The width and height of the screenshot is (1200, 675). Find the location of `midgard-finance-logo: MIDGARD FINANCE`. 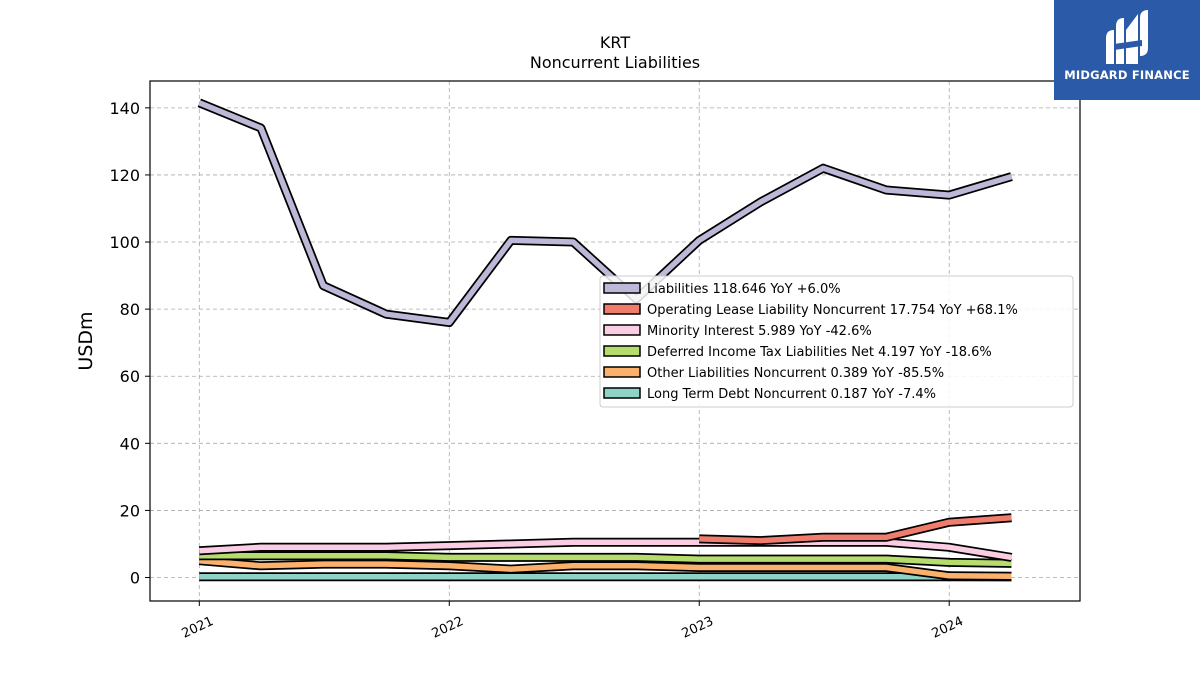

midgard-finance-logo: MIDGARD FINANCE is located at coordinates (1127, 50).